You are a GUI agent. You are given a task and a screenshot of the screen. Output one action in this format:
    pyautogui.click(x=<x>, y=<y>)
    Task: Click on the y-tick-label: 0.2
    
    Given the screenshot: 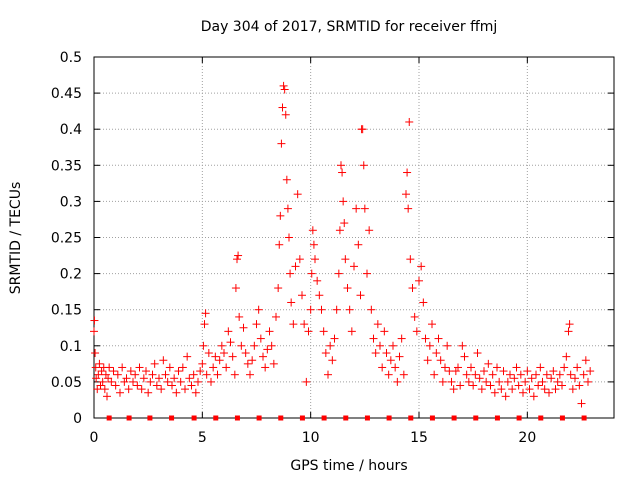 What is the action you would take?
    pyautogui.click(x=71, y=275)
    